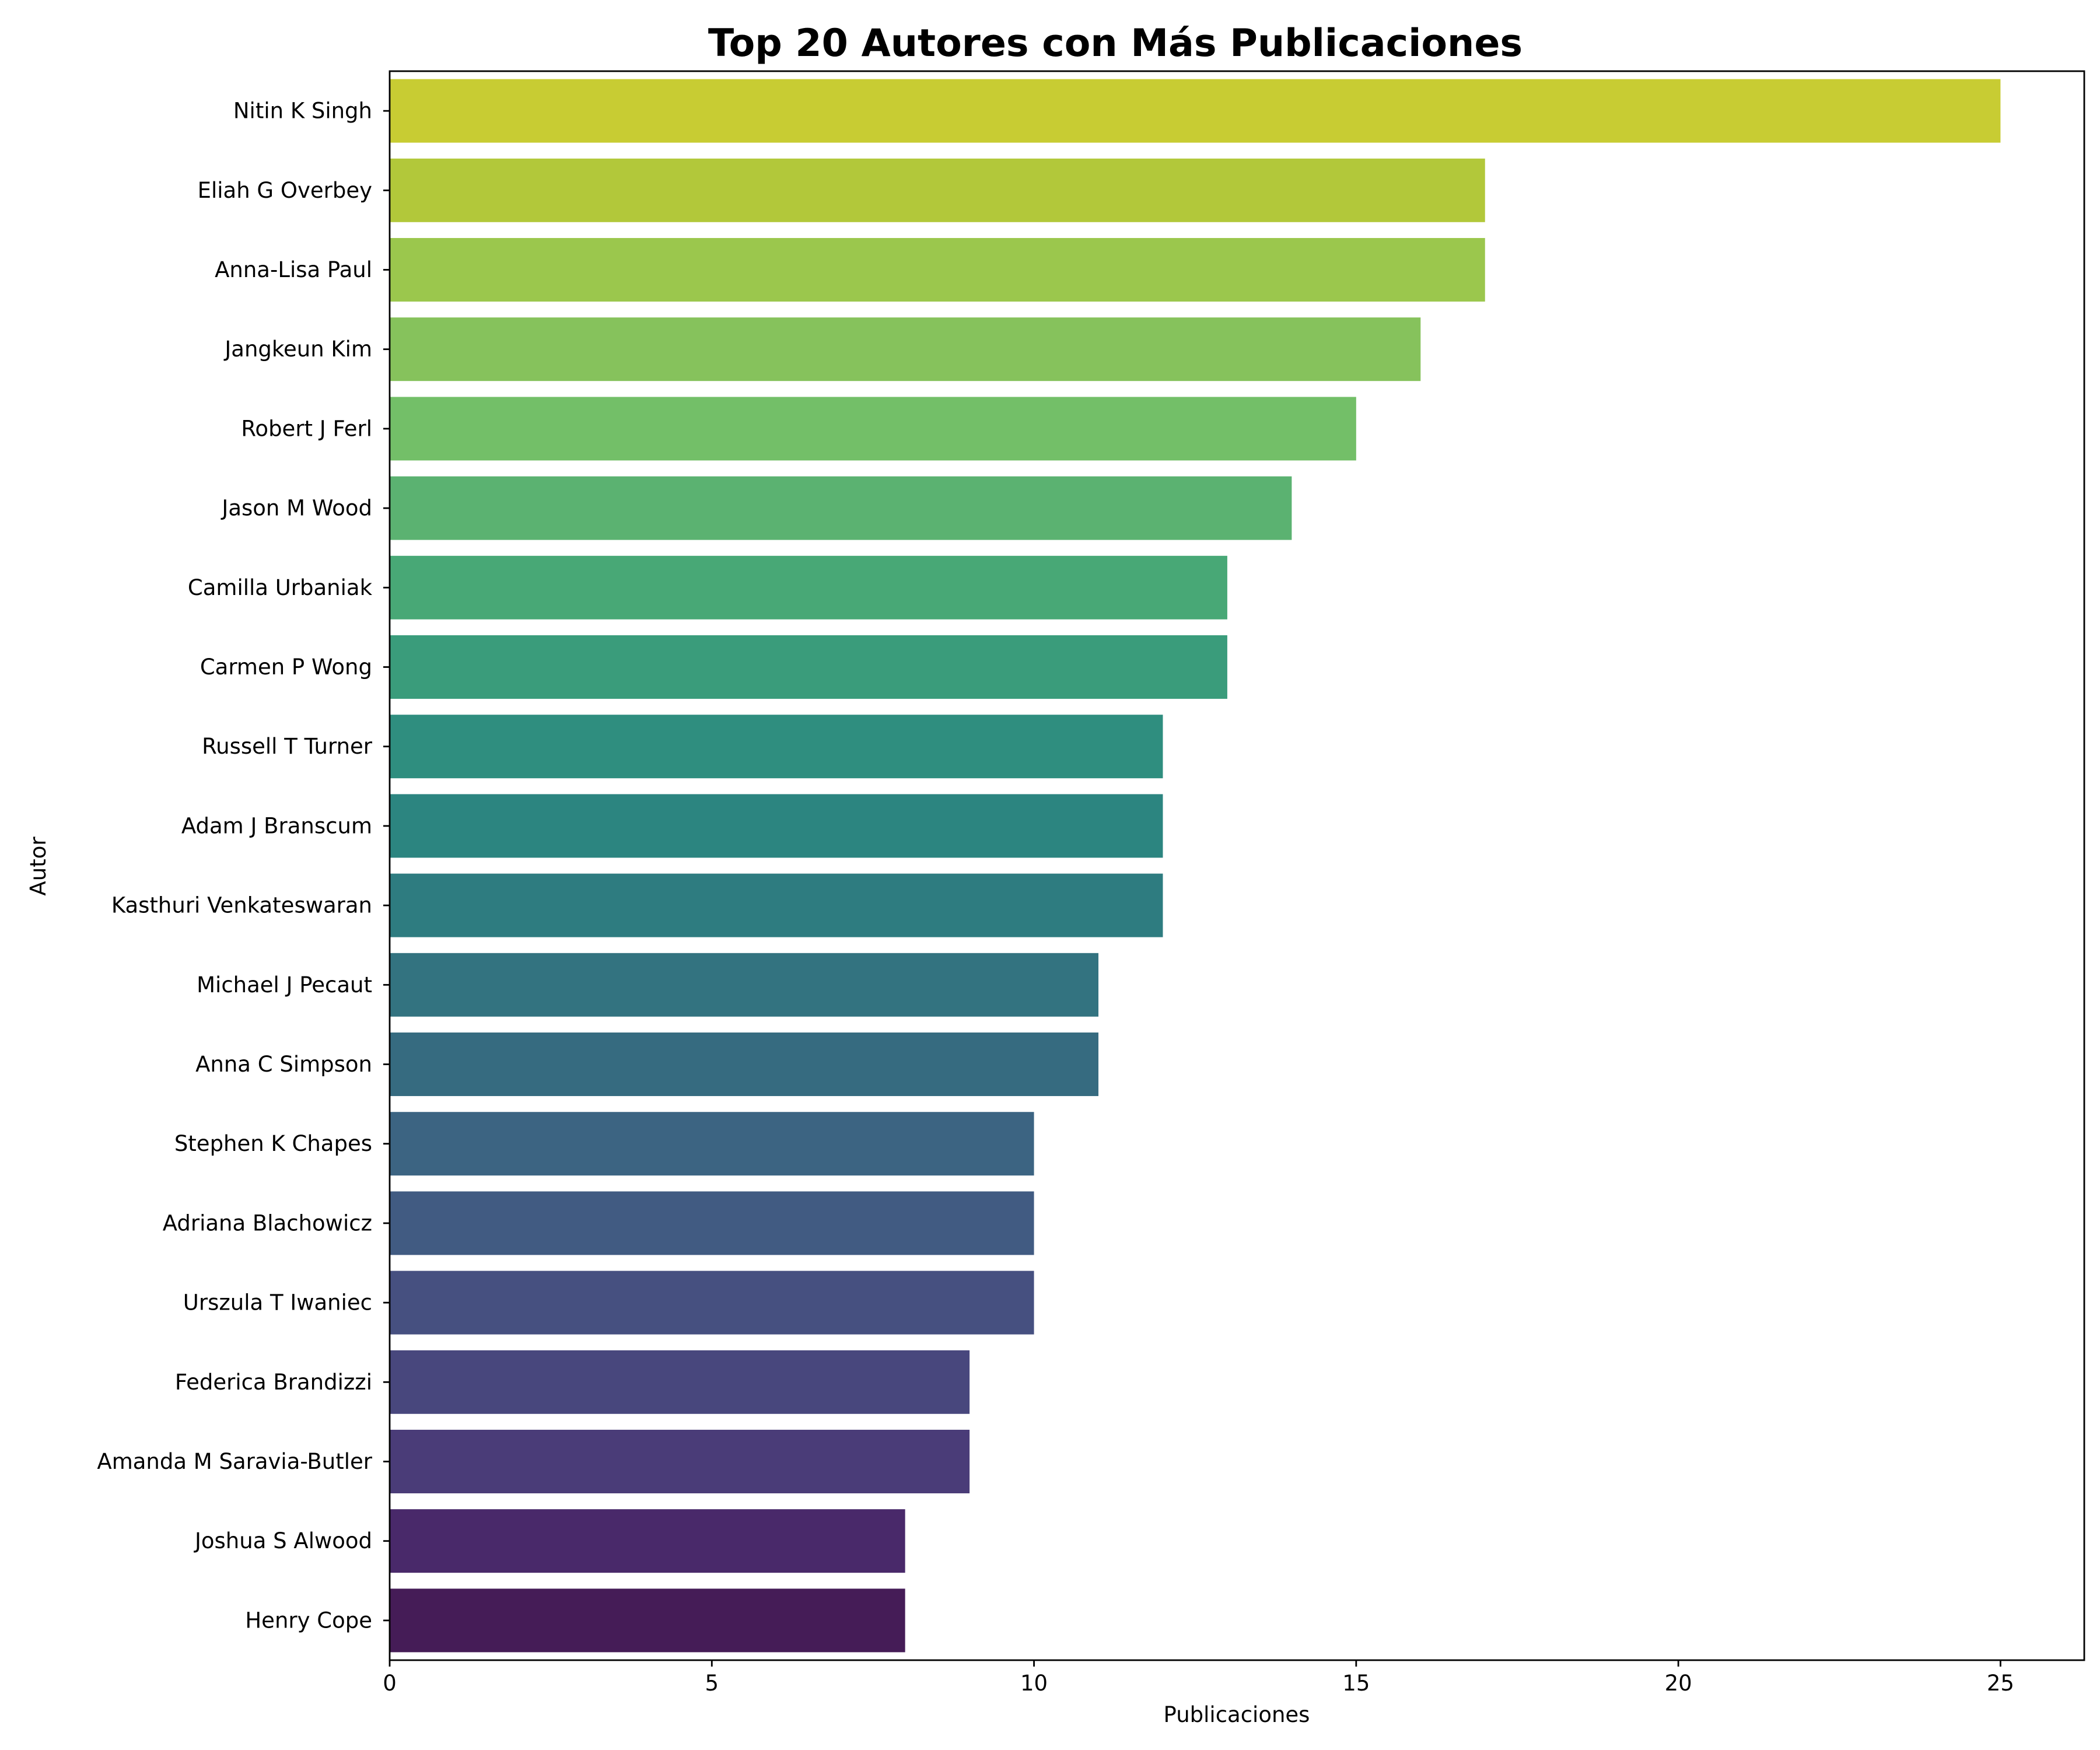  What do you see at coordinates (308, 1620) in the screenshot?
I see `y-tick-label: Henry Cope` at bounding box center [308, 1620].